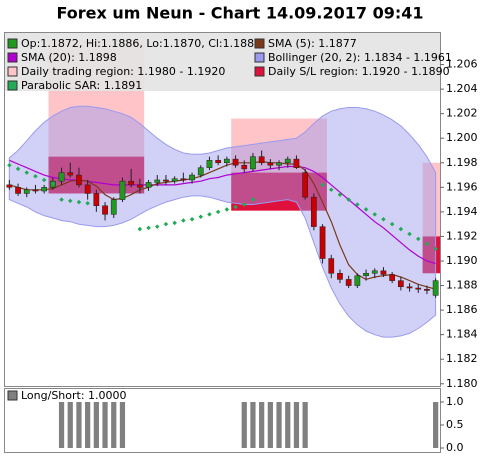 Image resolution: width=480 pixels, height=457 pixels. What do you see at coordinates (69, 57) in the screenshot?
I see `legend-label: SMA (20): 1.1898` at bounding box center [69, 57].